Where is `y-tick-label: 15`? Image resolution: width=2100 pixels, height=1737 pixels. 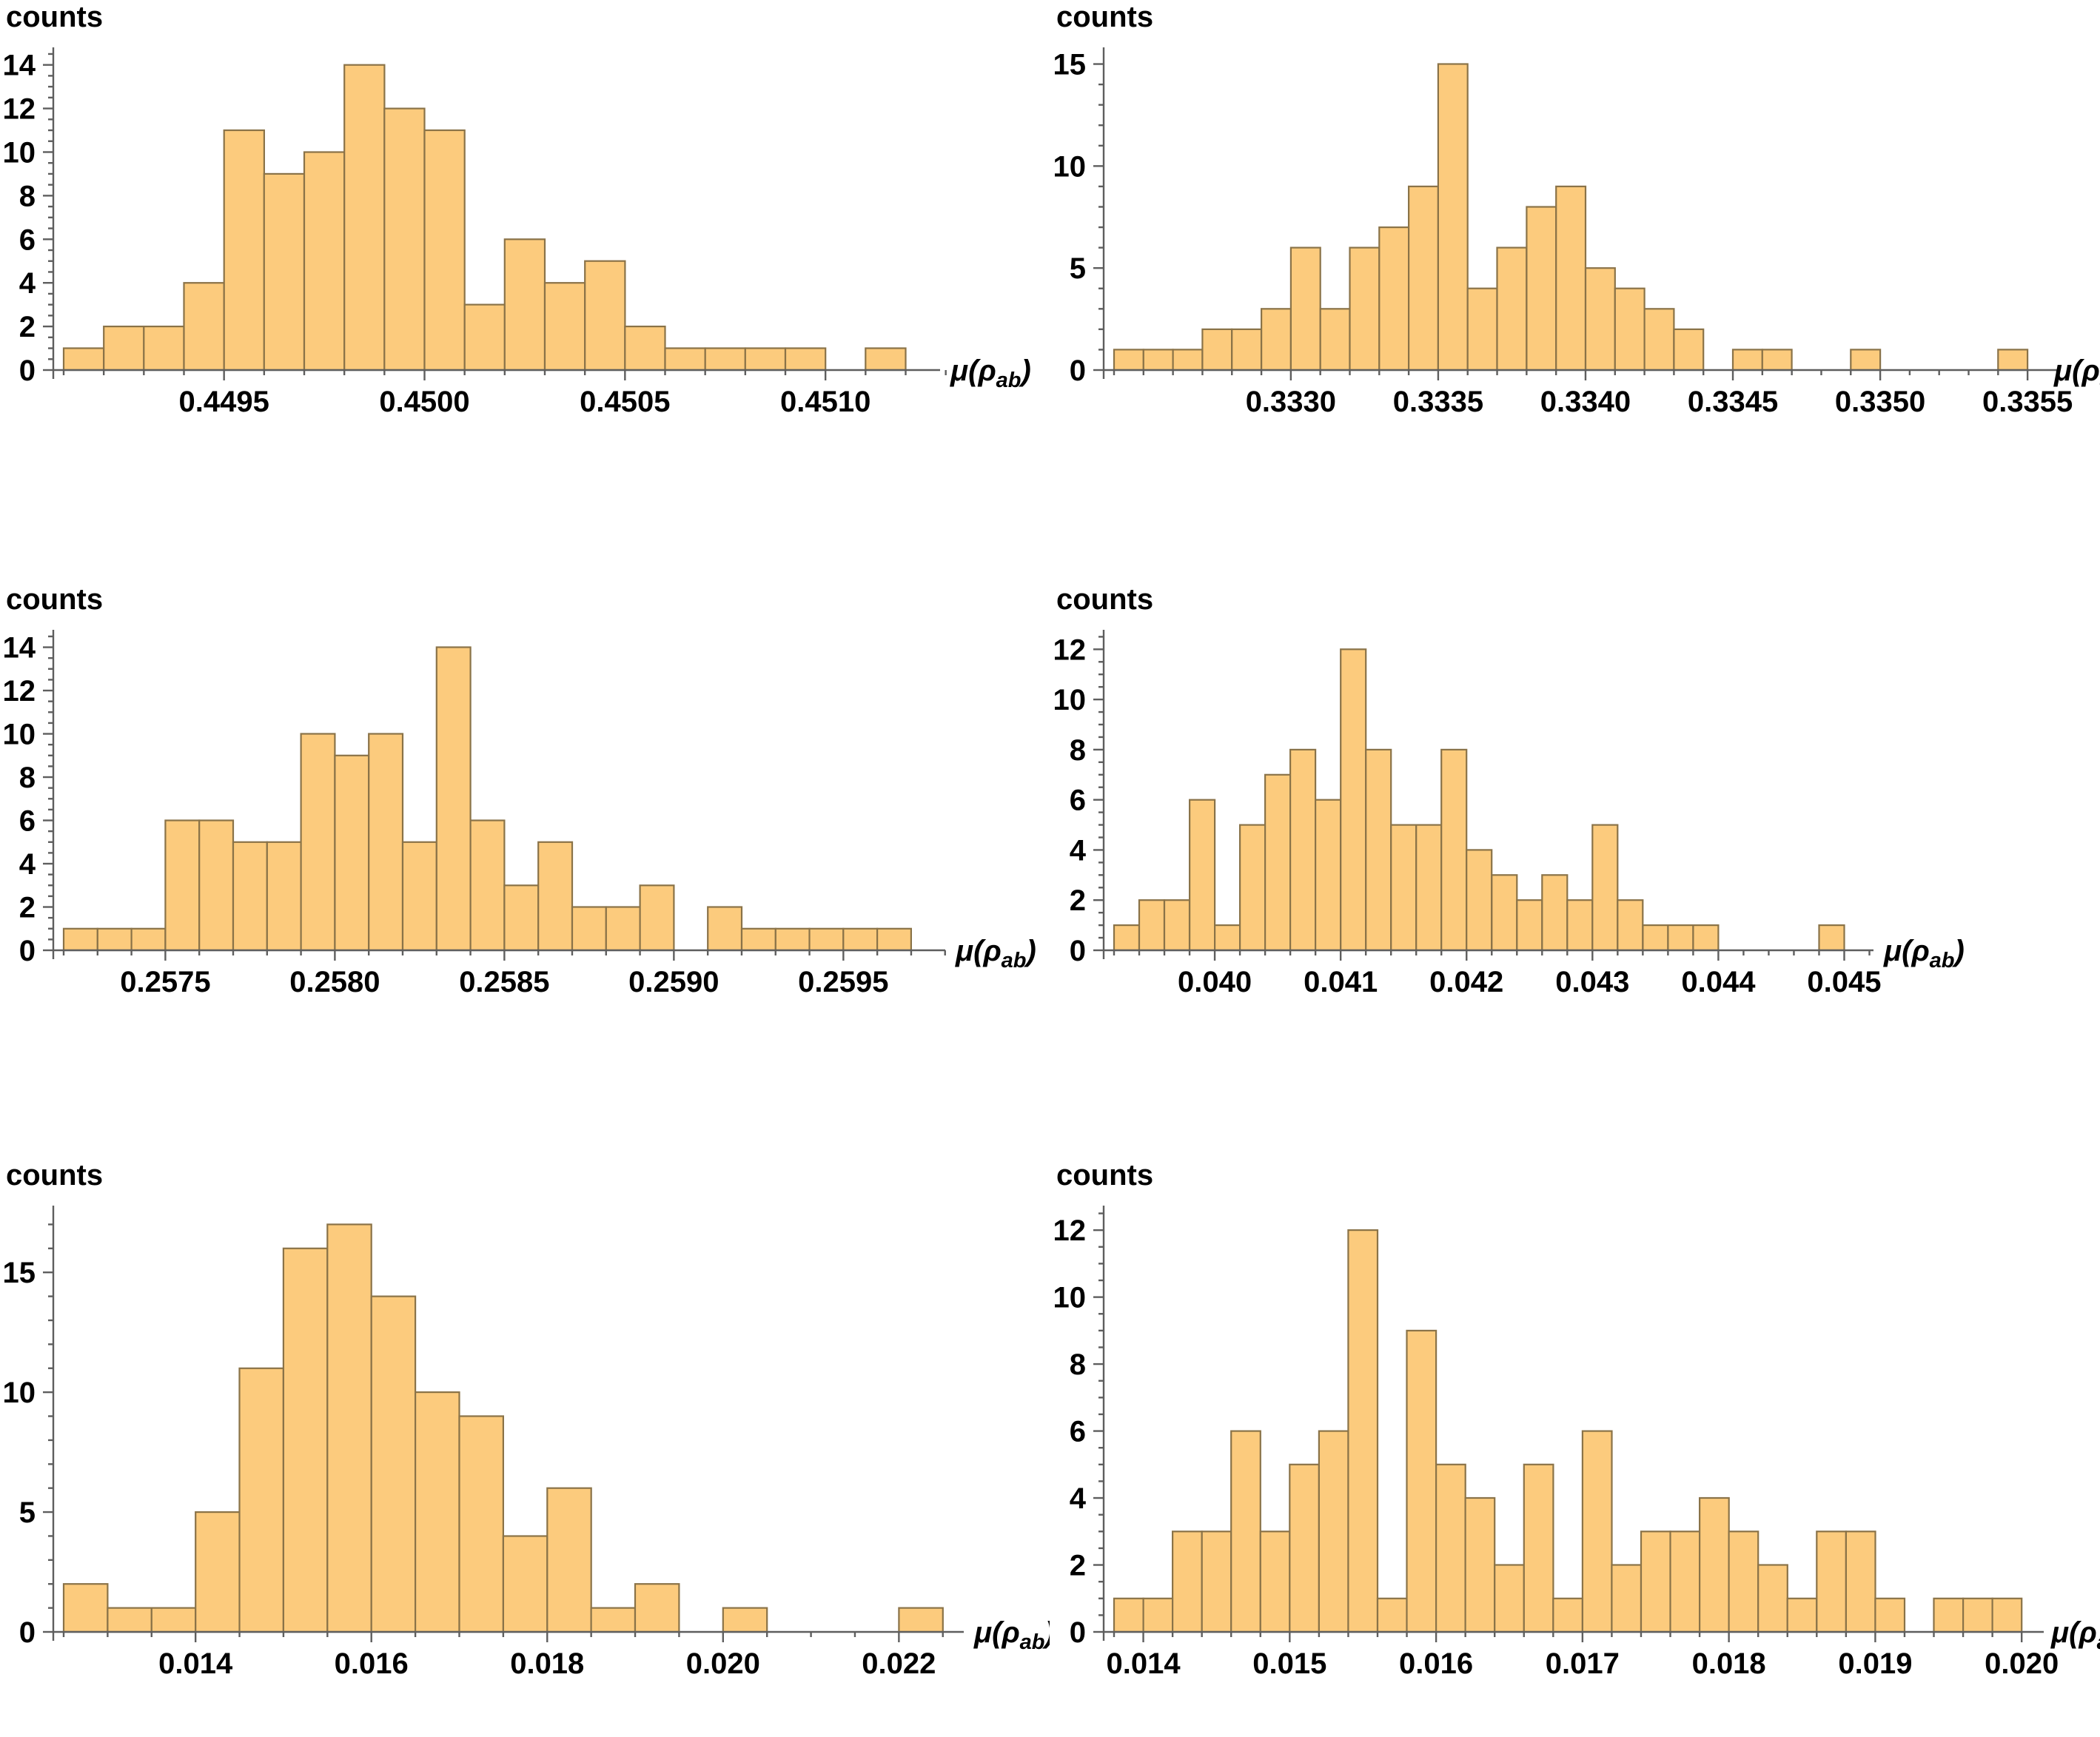
y-tick-label: 15 is located at coordinates (1070, 65).